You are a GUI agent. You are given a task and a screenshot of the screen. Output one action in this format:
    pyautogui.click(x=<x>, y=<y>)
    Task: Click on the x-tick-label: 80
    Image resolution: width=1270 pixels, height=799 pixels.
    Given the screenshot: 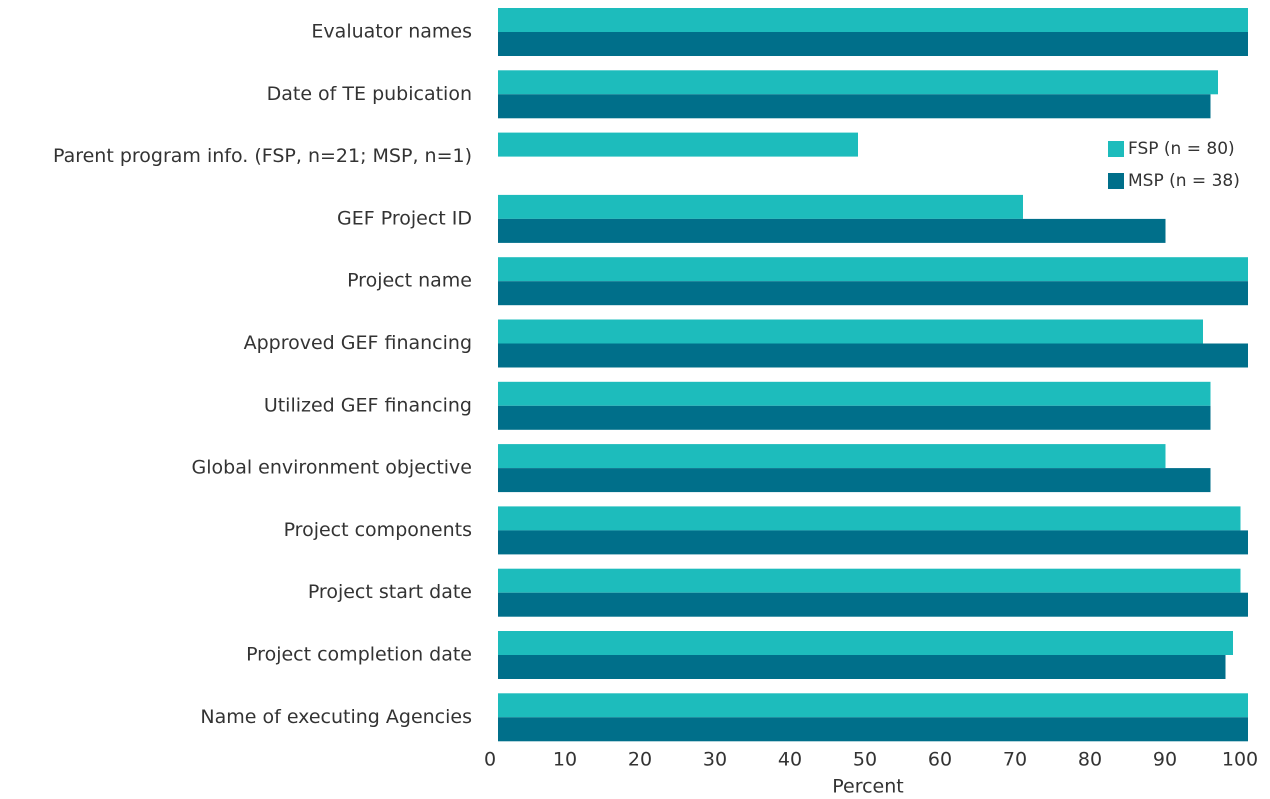 What is the action you would take?
    pyautogui.click(x=1090, y=760)
    